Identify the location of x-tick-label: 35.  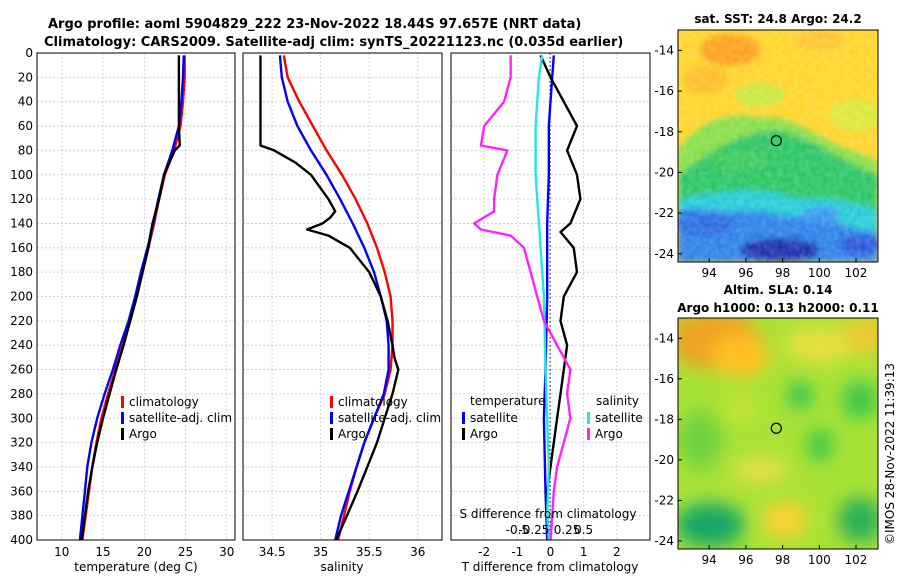
(320, 552).